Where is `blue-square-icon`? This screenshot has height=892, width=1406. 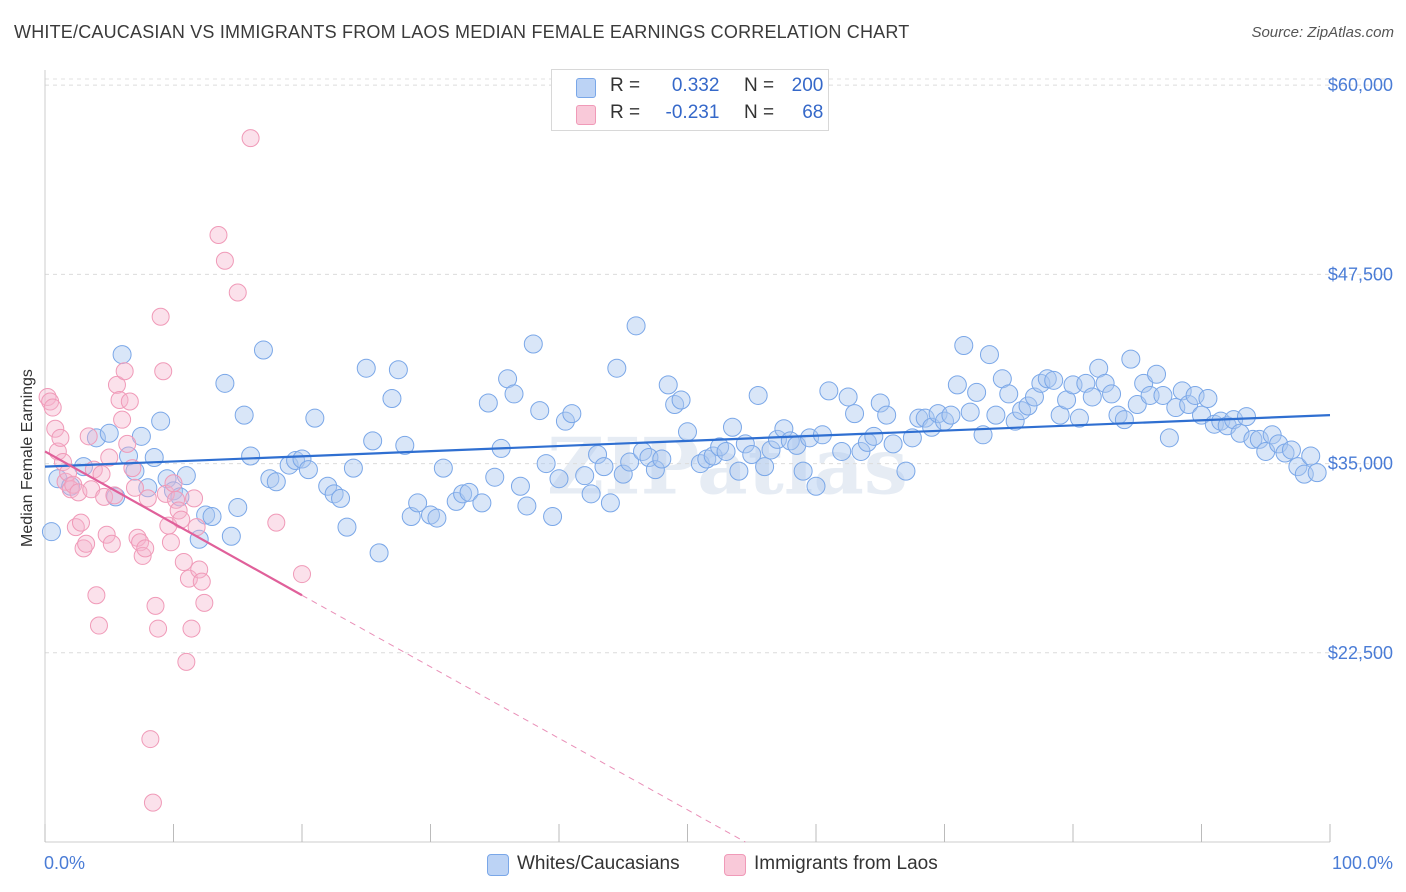
blue-square-icon is located at coordinates (498, 865).